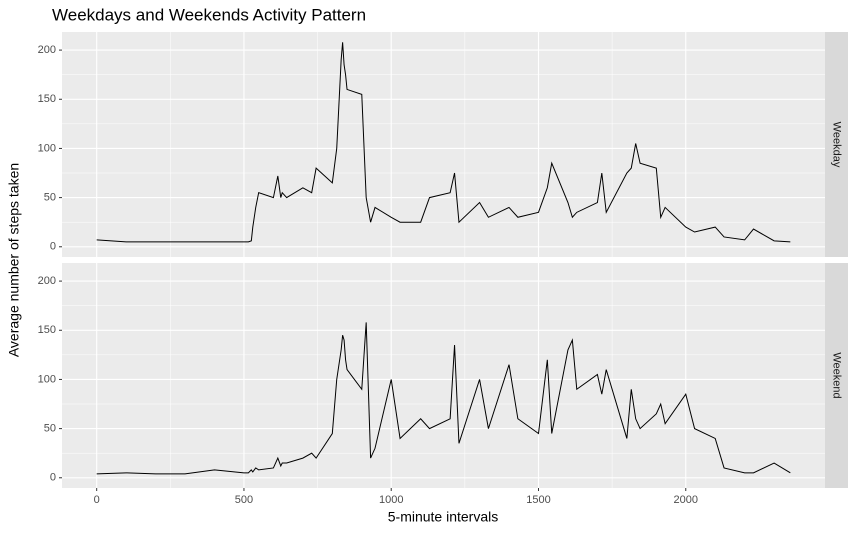 The height and width of the screenshot is (537, 856). I want to click on x-axis-label: 5-minute intervals, so click(443, 517).